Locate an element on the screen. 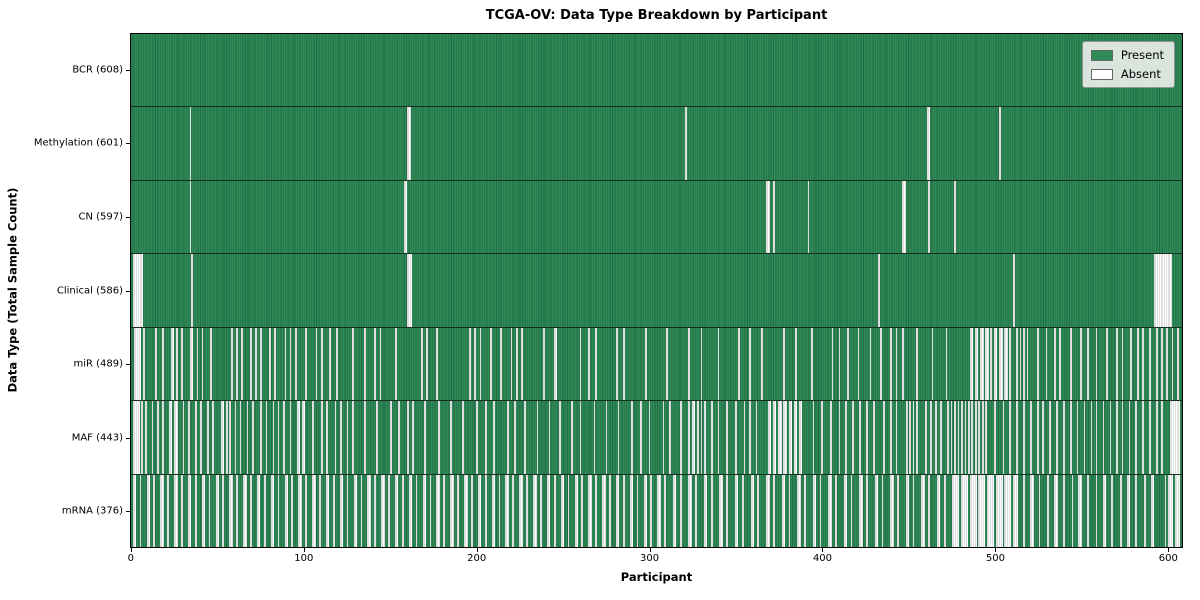 Image resolution: width=1200 pixels, height=600 pixels. x-tick-label: 500 is located at coordinates (995, 558).